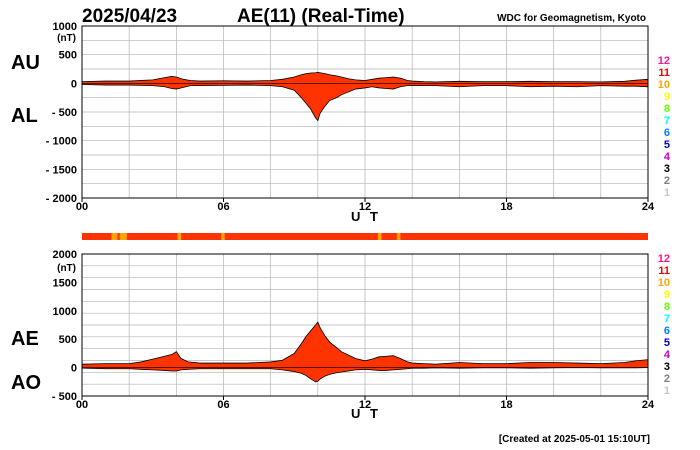  Describe the element at coordinates (66, 38) in the screenshot. I see `upper-unit-label: (nT)` at that location.